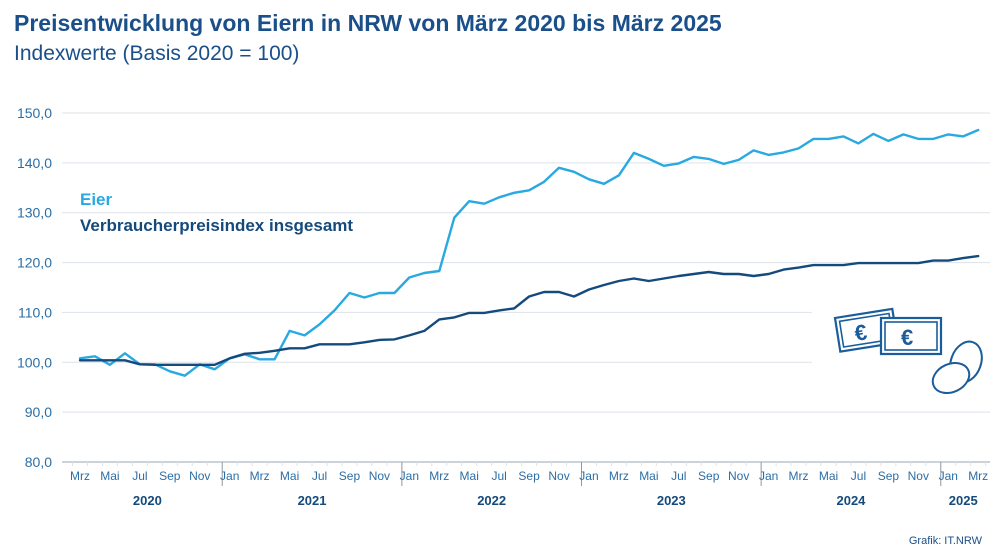  I want to click on y-tick-label: 80,0, so click(38, 462).